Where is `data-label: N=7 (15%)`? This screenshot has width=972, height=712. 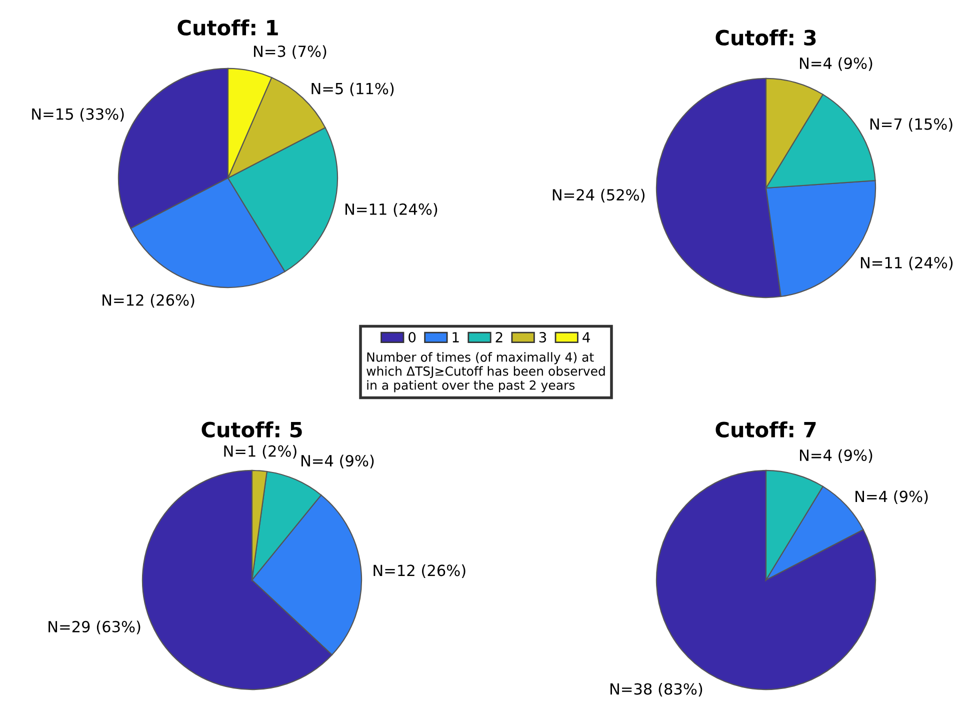 data-label: N=7 (15%) is located at coordinates (911, 125).